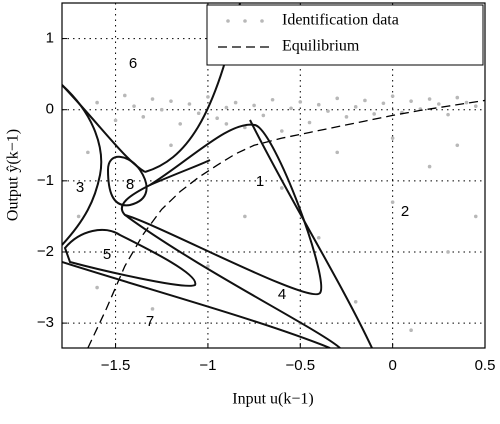 This screenshot has height=424, width=500. What do you see at coordinates (116, 365) in the screenshot?
I see `x-tick-label: −1.5` at bounding box center [116, 365].